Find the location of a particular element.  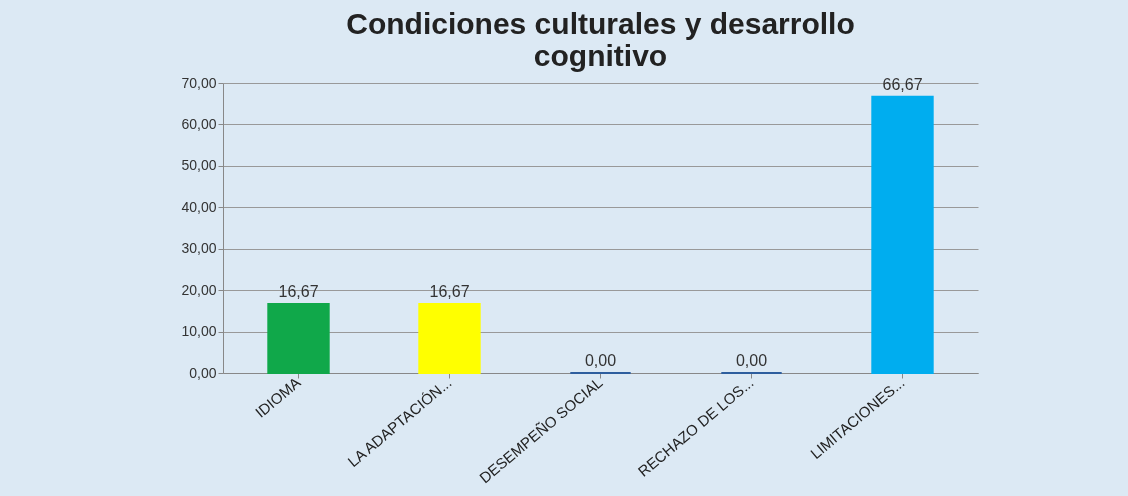

y-tick-label: 50,00 is located at coordinates (199, 165).